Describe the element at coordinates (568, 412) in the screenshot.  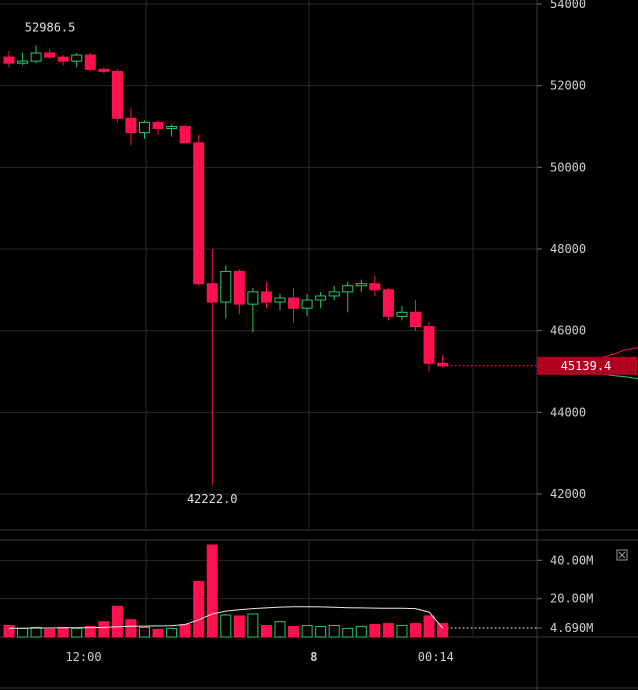
I see `price-tick-label: 44000` at that location.